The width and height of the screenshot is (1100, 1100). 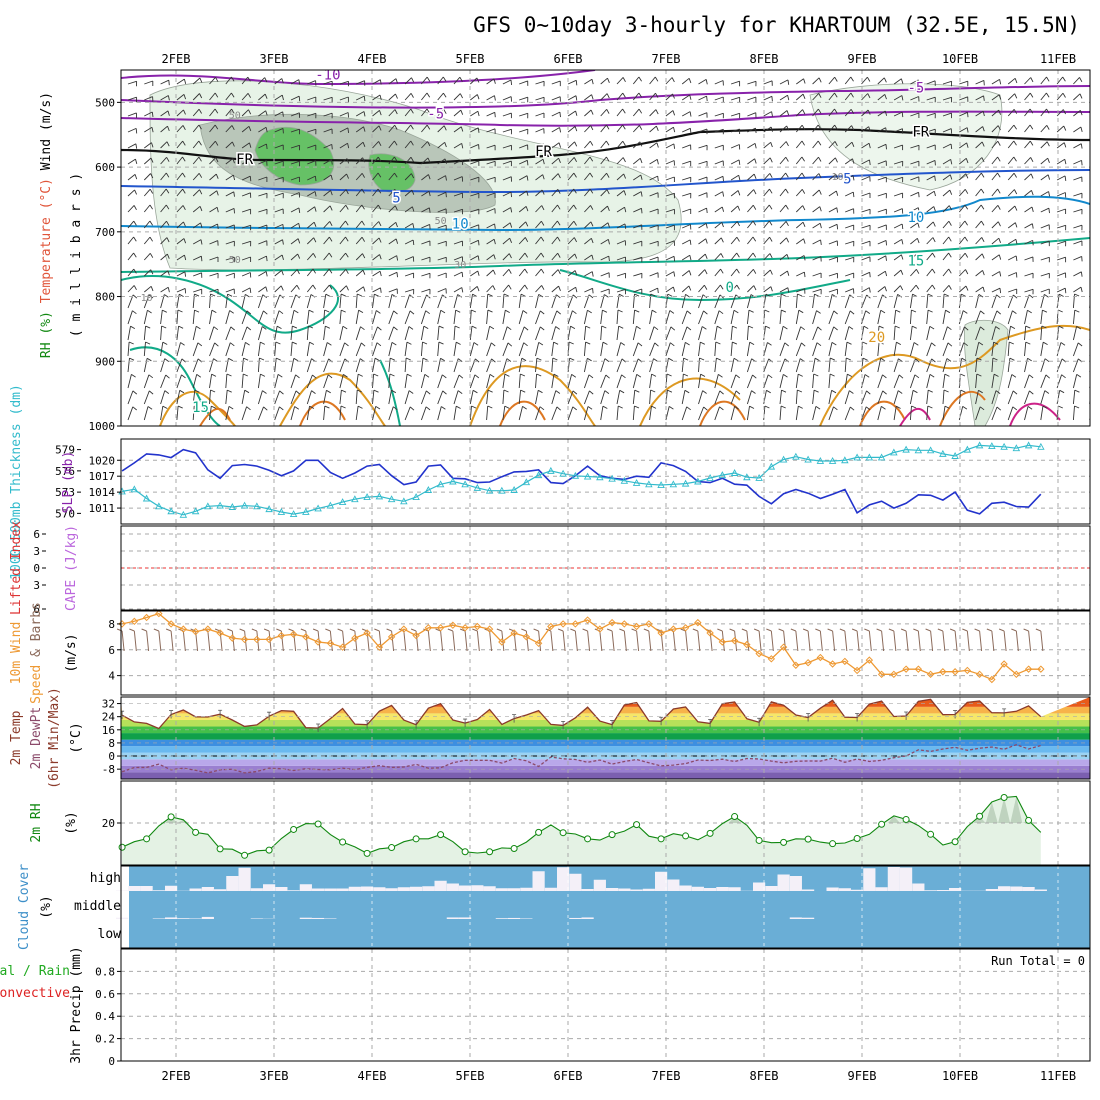 I want to click on isotherm-label: -5, so click(x=435, y=115).